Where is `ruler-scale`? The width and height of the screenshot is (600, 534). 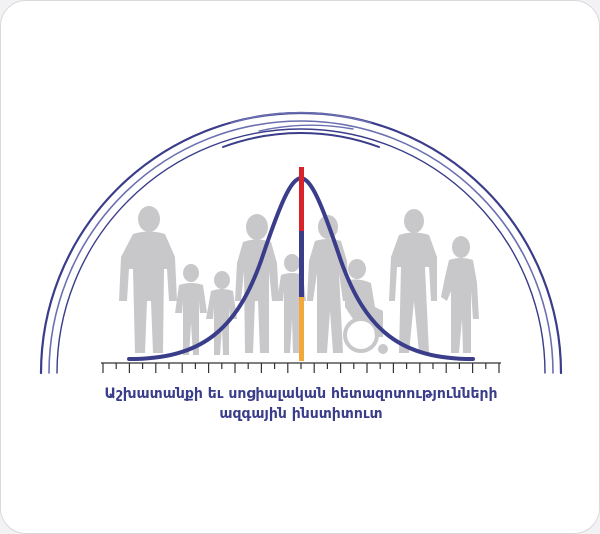
ruler-scale is located at coordinates (301, 367).